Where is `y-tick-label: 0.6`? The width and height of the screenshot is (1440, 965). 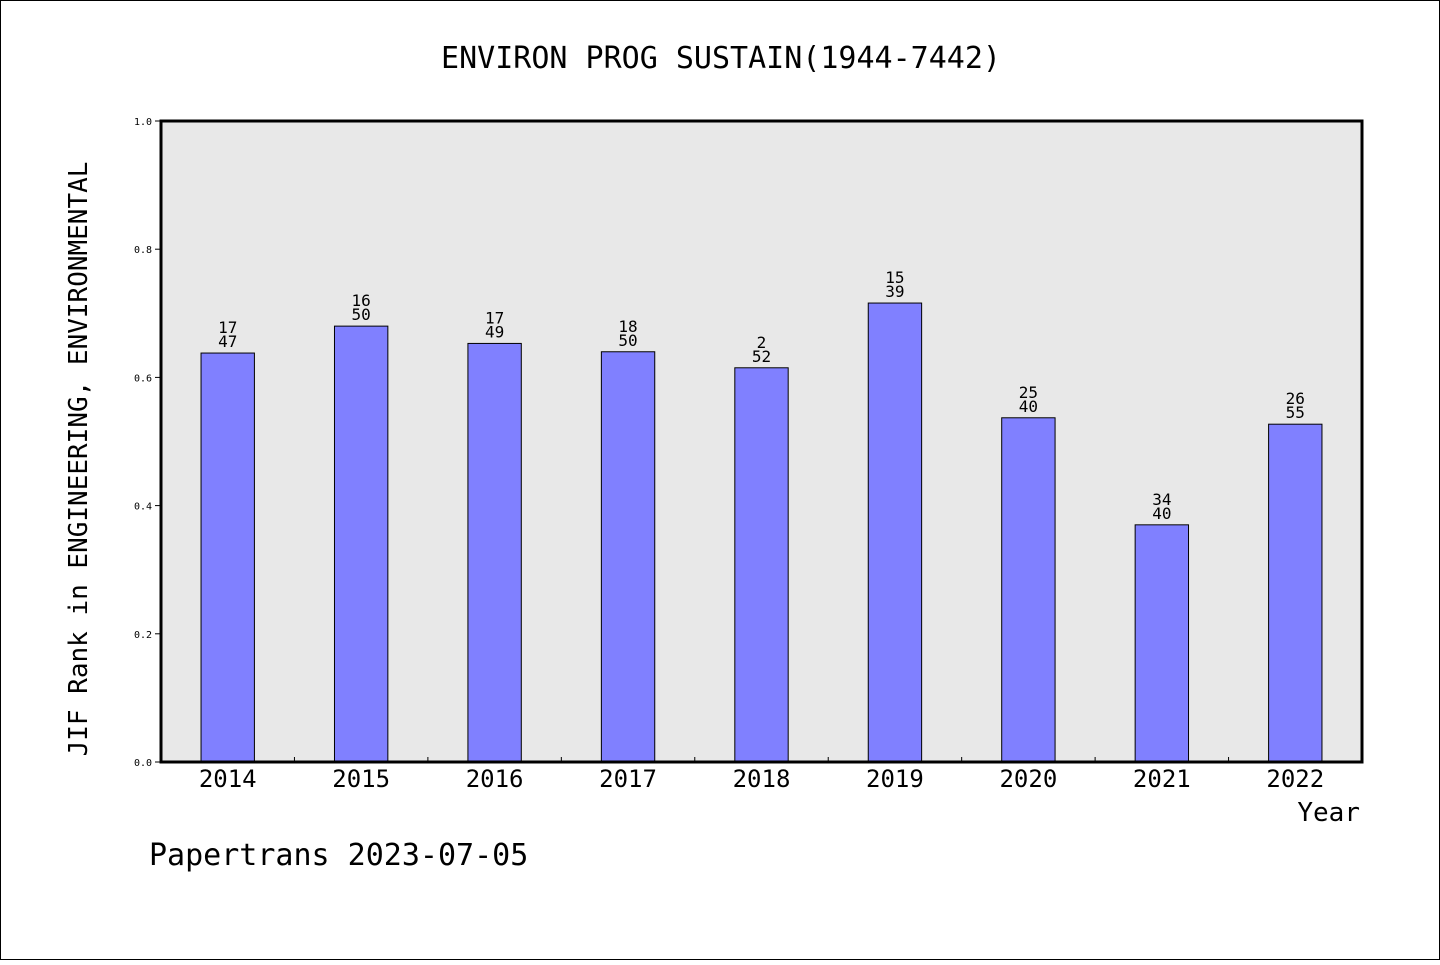
y-tick-label: 0.6 is located at coordinates (143, 378).